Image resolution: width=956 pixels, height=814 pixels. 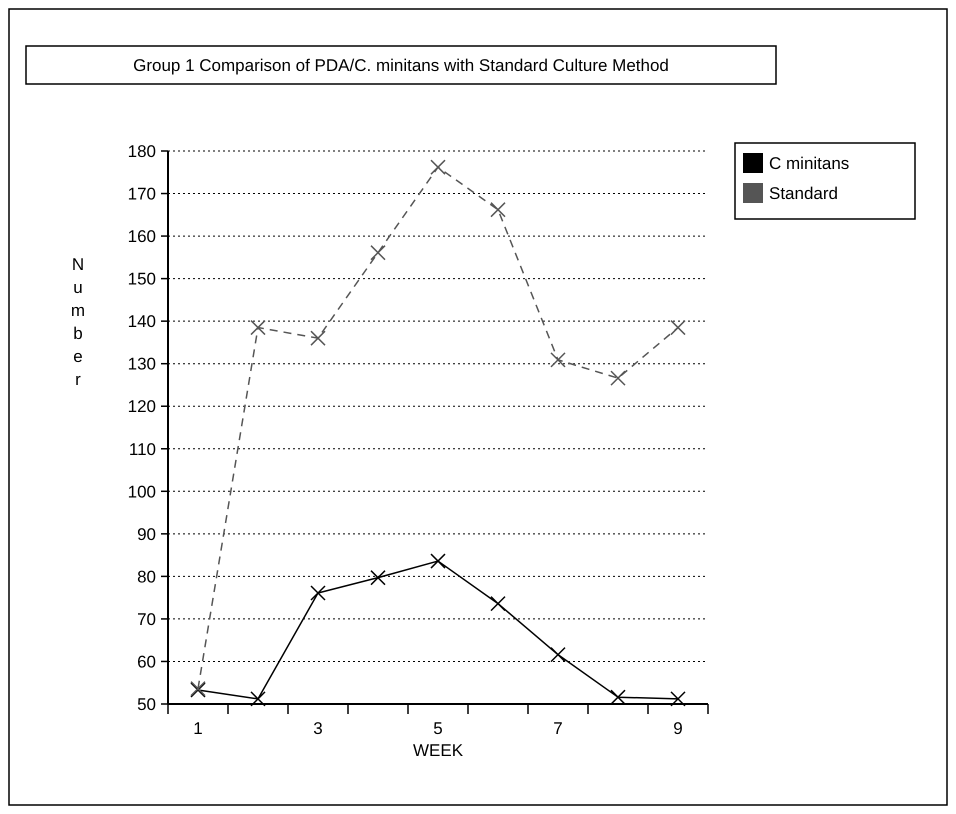 What do you see at coordinates (142, 194) in the screenshot?
I see `y-tick-label: 170` at bounding box center [142, 194].